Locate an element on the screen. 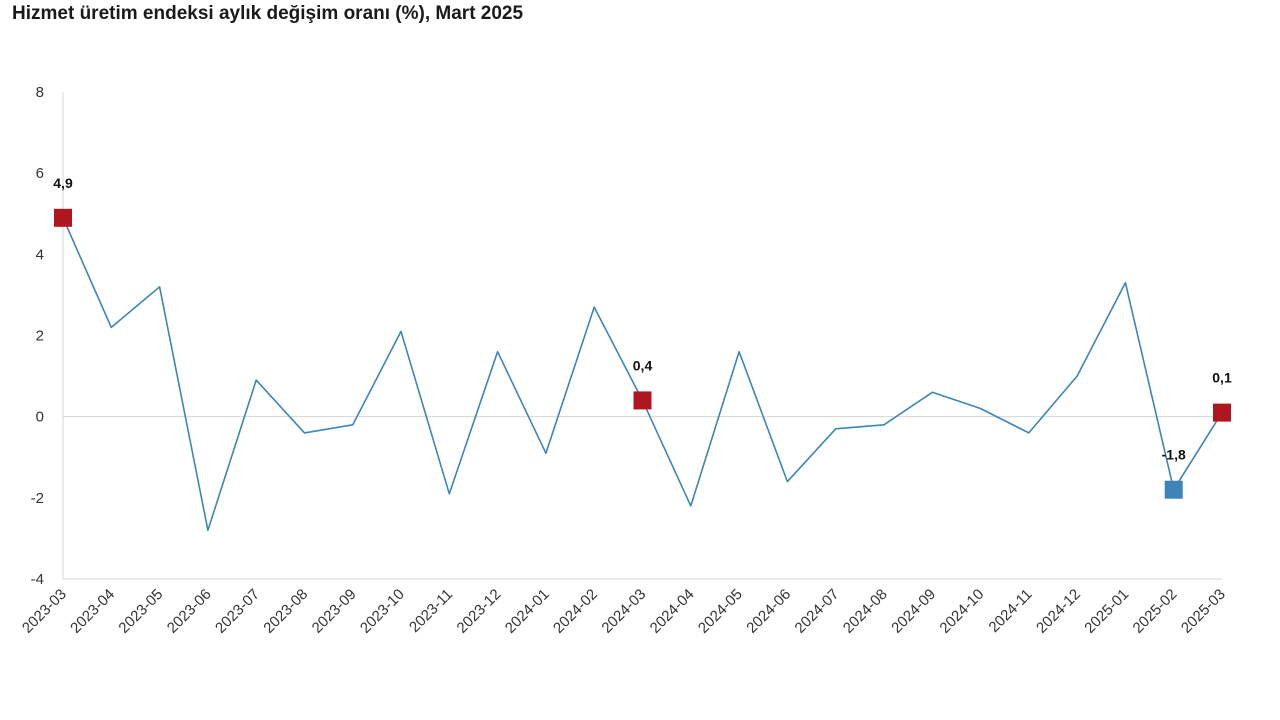  x-tick-label: 2025-01 is located at coordinates (1106, 611).